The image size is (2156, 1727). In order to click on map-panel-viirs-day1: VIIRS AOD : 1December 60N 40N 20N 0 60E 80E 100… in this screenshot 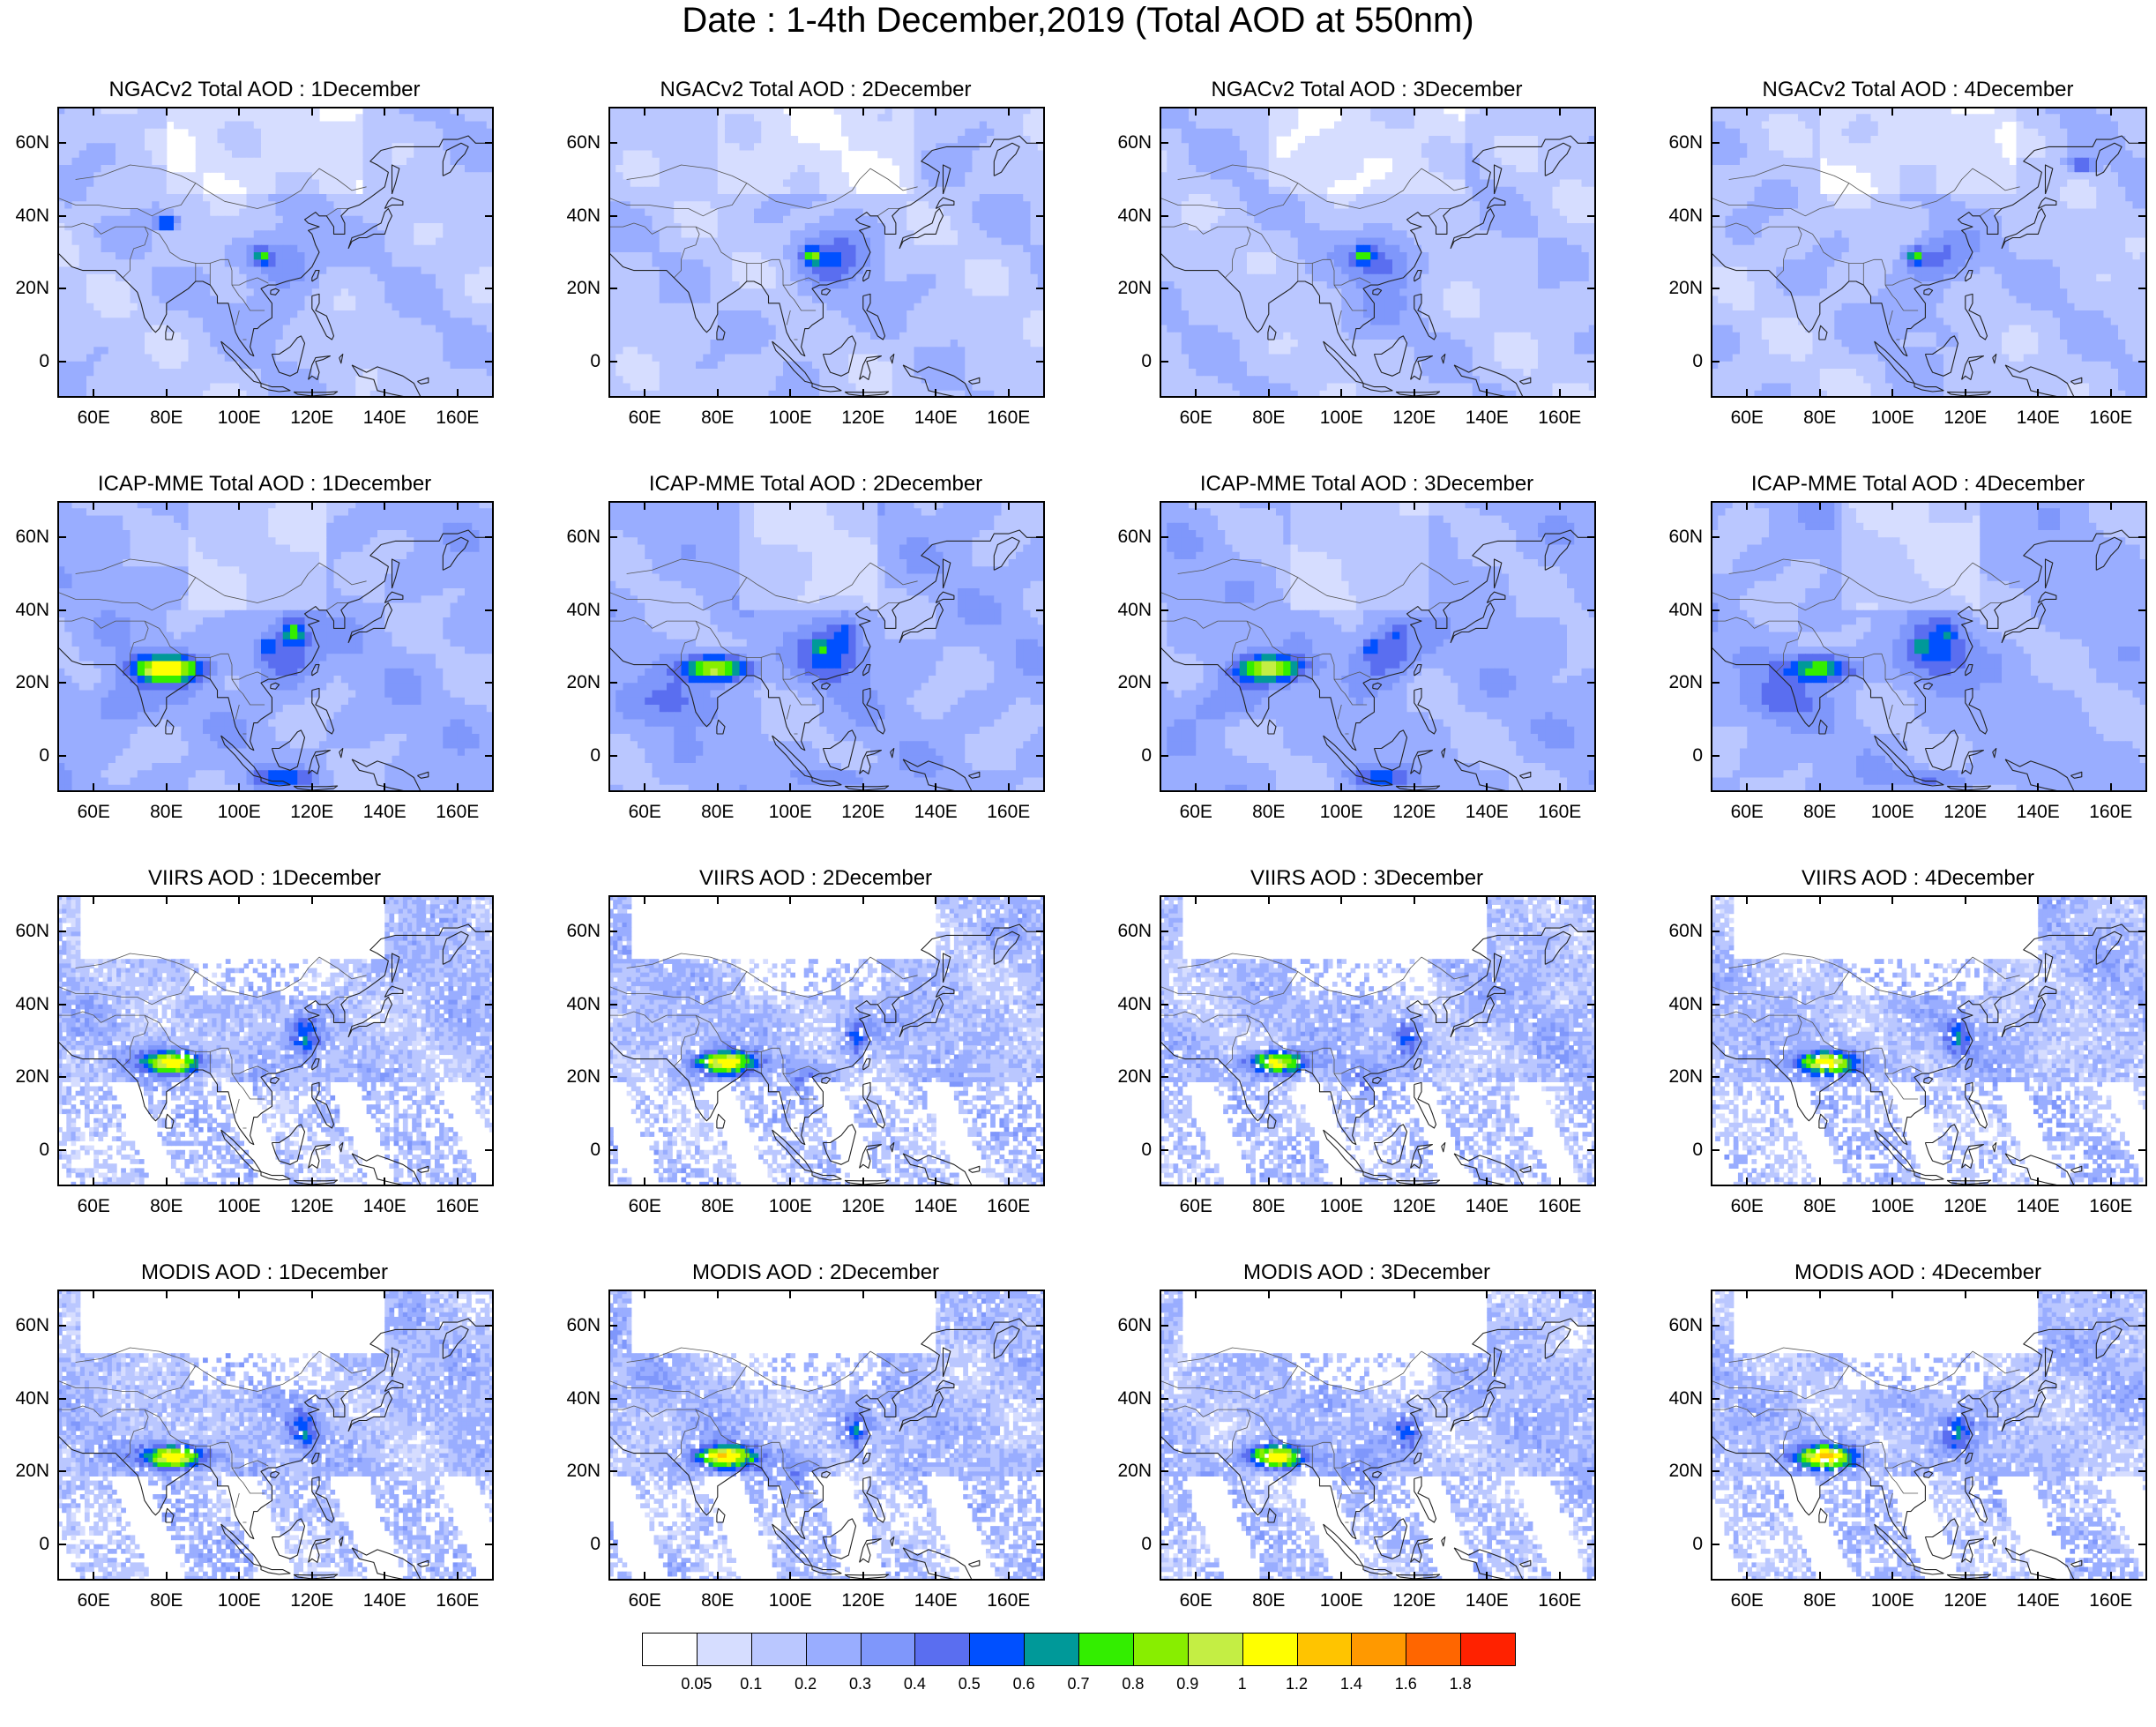, I will do `click(264, 1051)`.